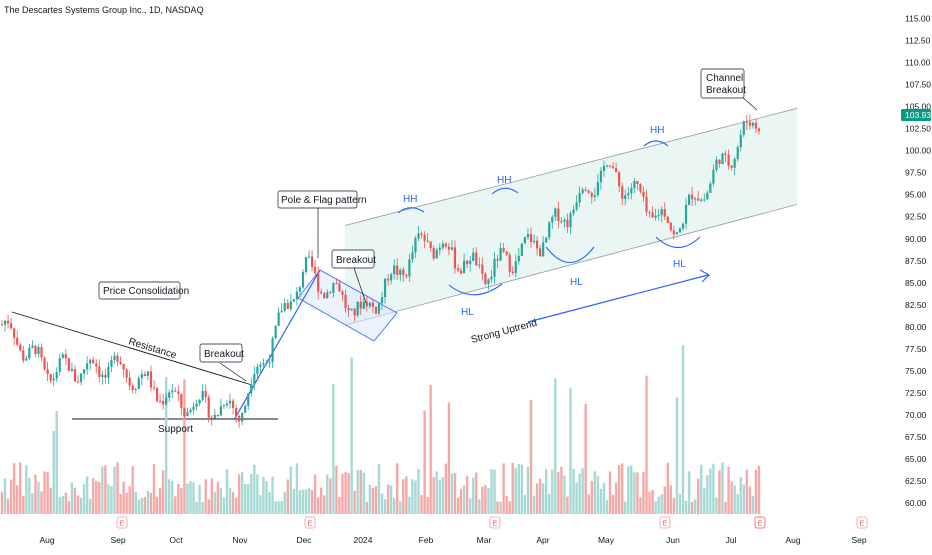 The height and width of the screenshot is (555, 932). I want to click on annotation-pole-flag: Pole & Flag pattern, so click(324, 200).